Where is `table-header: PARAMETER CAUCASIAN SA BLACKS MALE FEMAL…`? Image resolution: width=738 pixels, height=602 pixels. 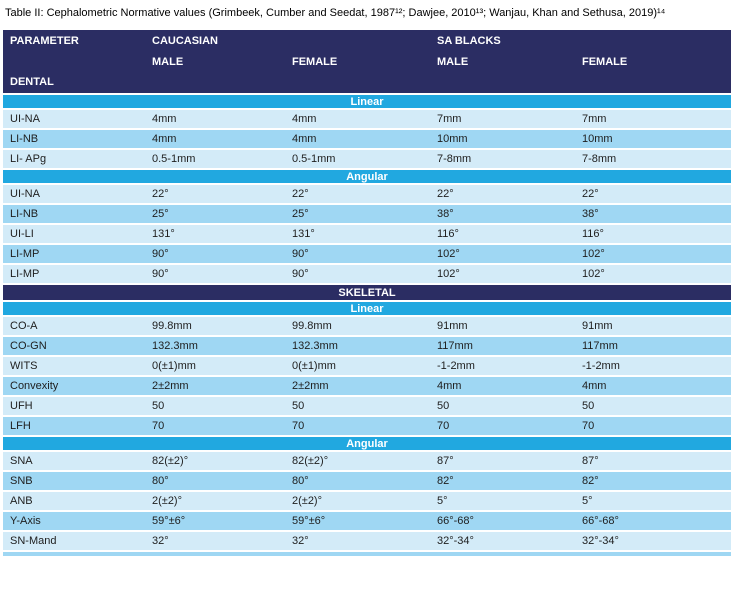 table-header: PARAMETER CAUCASIAN SA BLACKS MALE FEMAL… is located at coordinates (367, 62).